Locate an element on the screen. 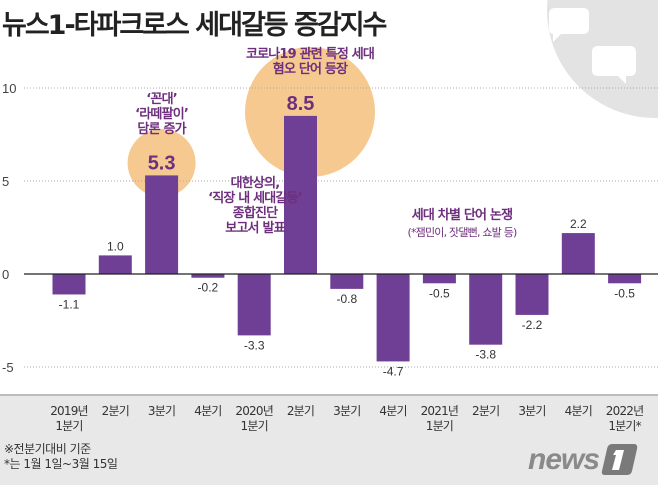 The width and height of the screenshot is (658, 485). svg-text: news is located at coordinates (563, 459).